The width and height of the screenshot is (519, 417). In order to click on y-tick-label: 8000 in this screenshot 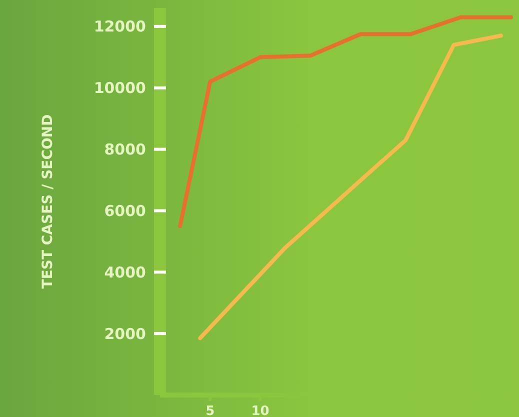, I will do `click(125, 149)`.